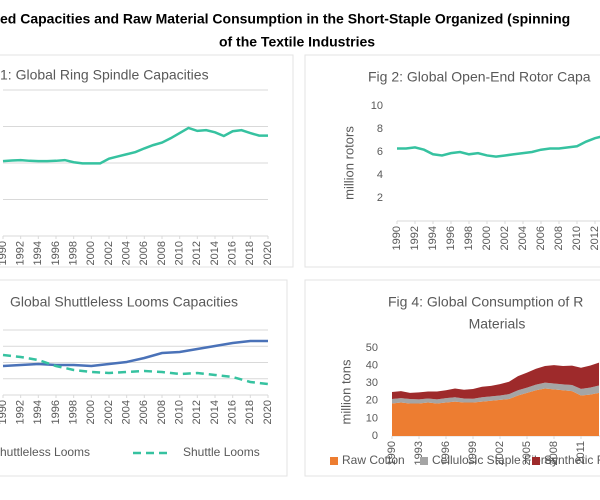 This screenshot has width=600, height=500. What do you see at coordinates (375, 436) in the screenshot?
I see `y-tick-label: 0` at bounding box center [375, 436].